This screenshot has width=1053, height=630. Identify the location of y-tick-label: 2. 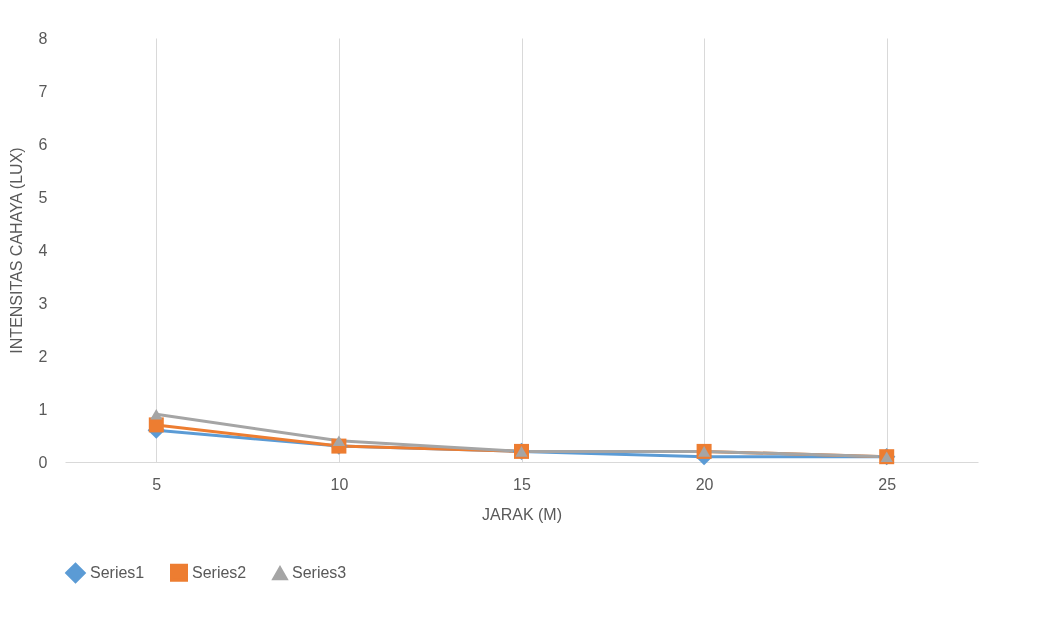
(43, 356).